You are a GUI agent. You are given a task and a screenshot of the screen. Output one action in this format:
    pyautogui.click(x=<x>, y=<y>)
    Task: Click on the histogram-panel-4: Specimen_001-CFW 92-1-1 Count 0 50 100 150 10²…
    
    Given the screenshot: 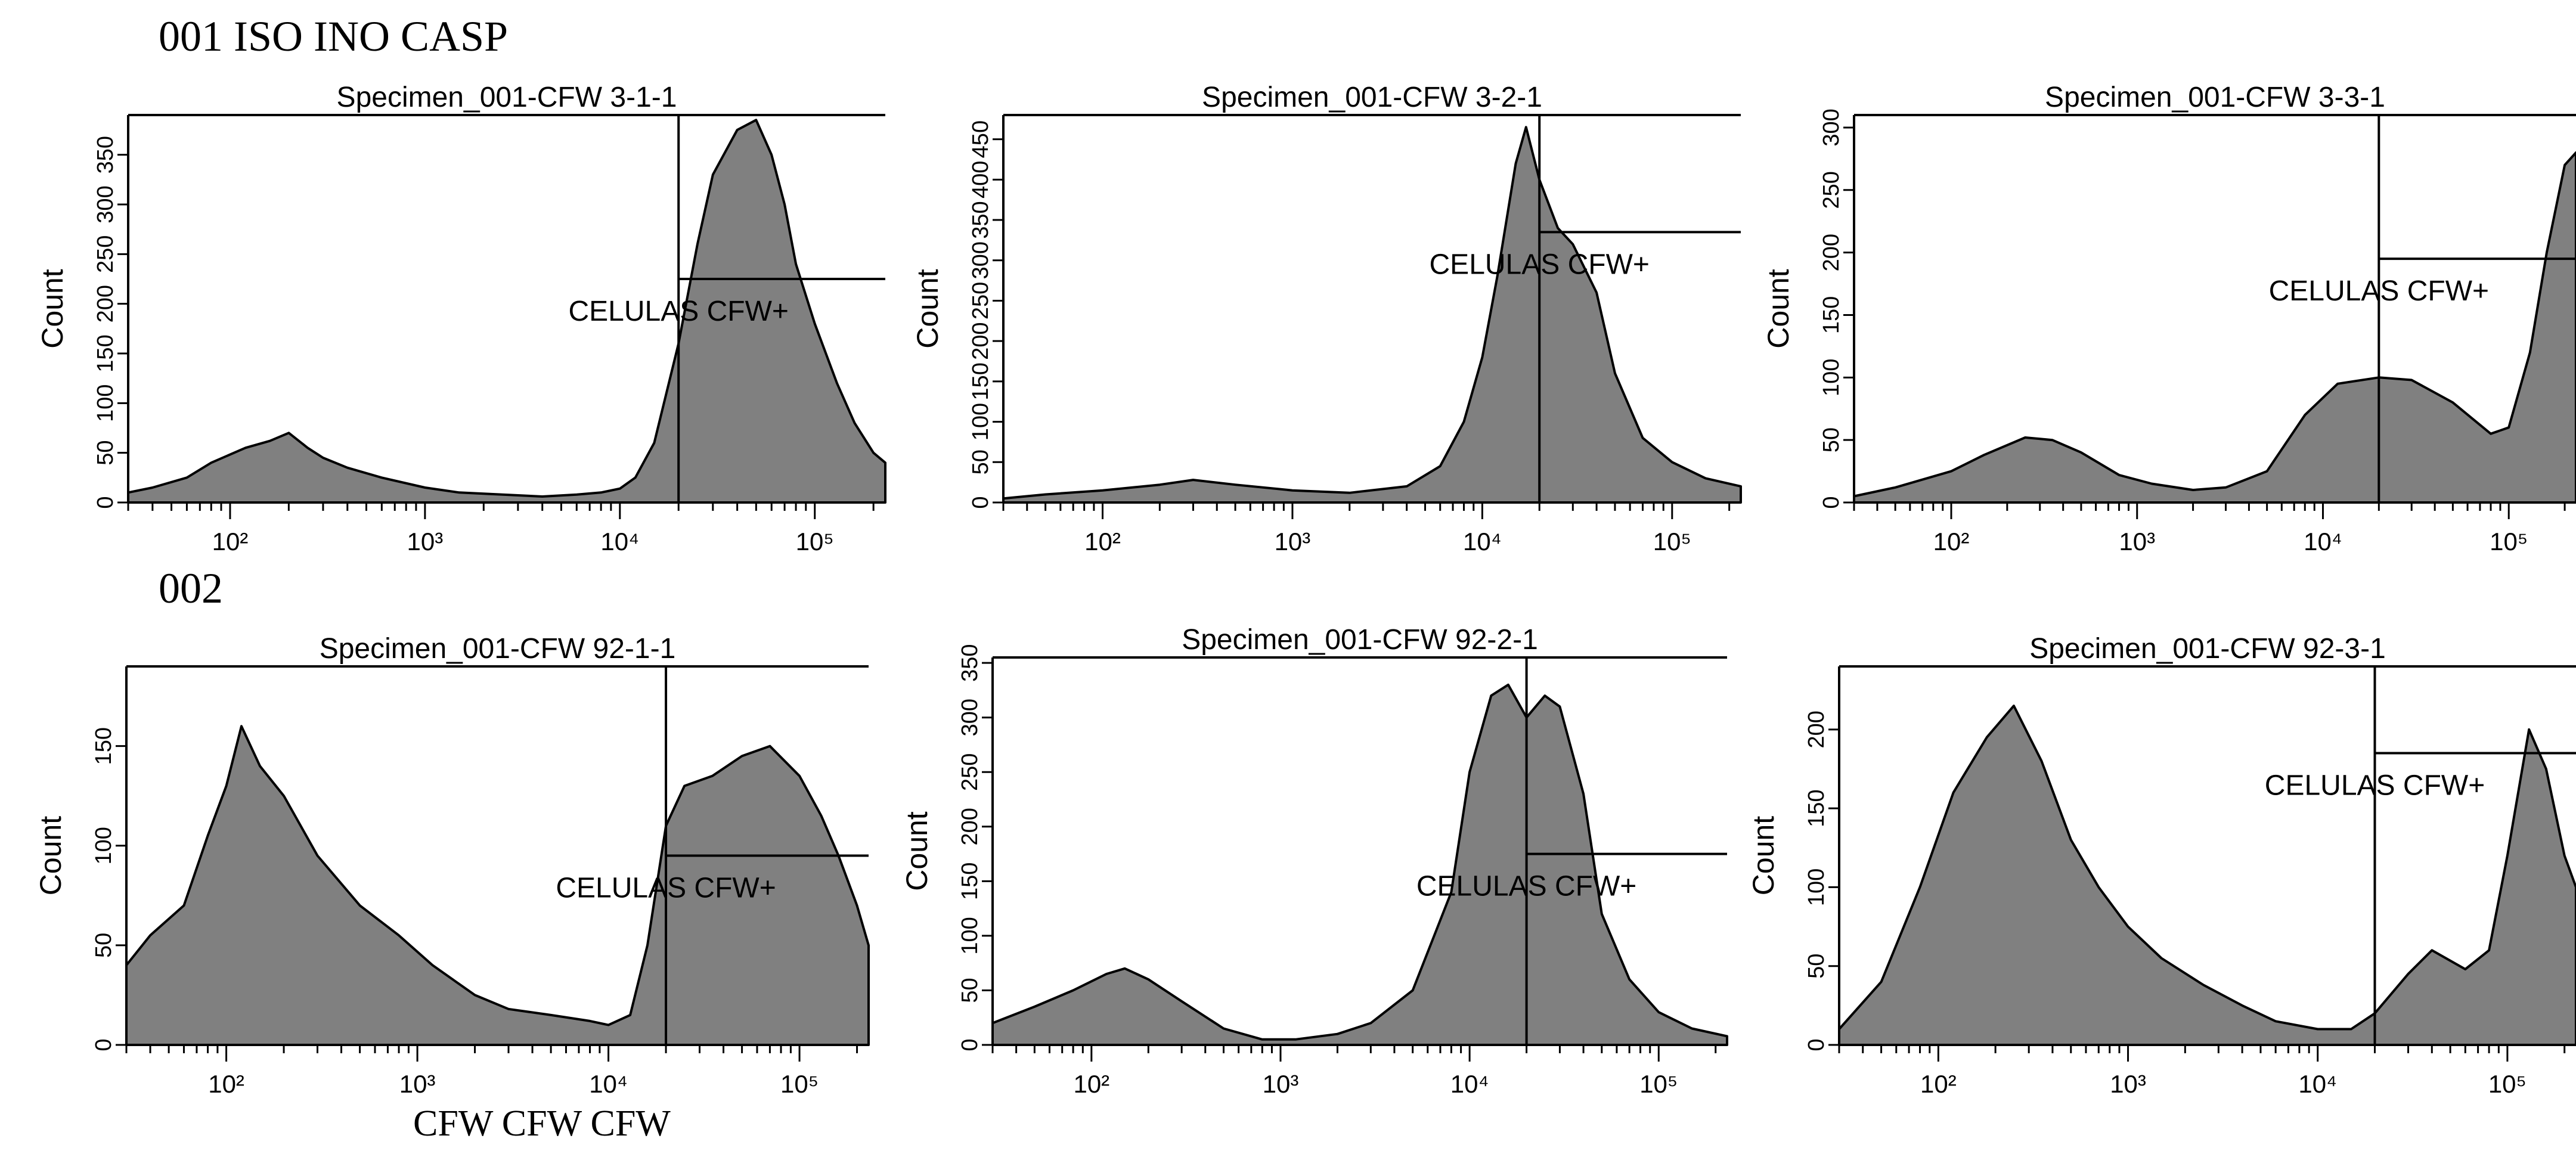 What is the action you would take?
    pyautogui.click(x=452, y=865)
    